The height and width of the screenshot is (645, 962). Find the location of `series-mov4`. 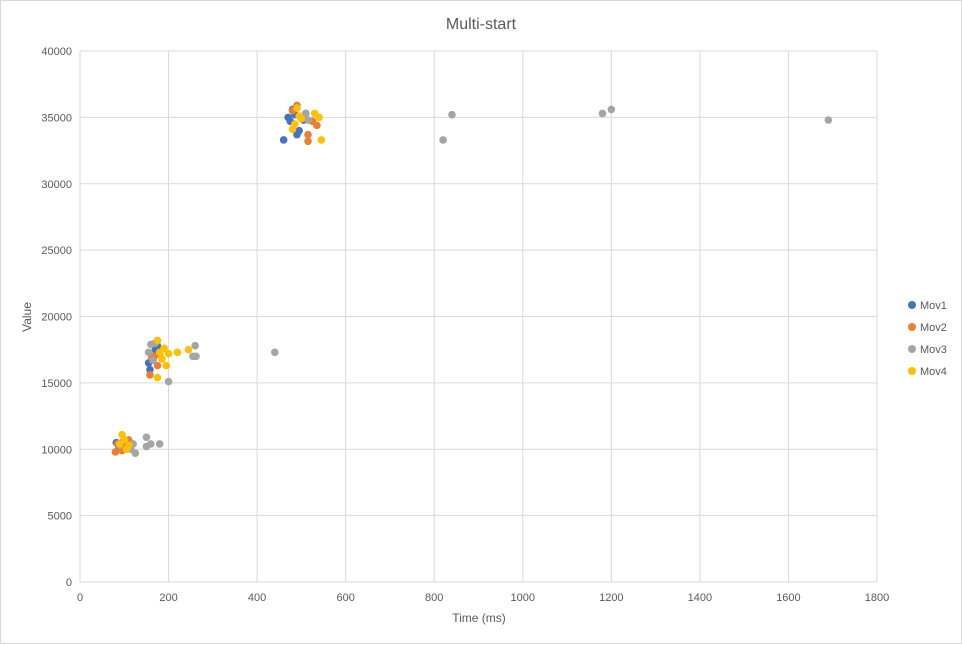

series-mov4 is located at coordinates (221, 279).